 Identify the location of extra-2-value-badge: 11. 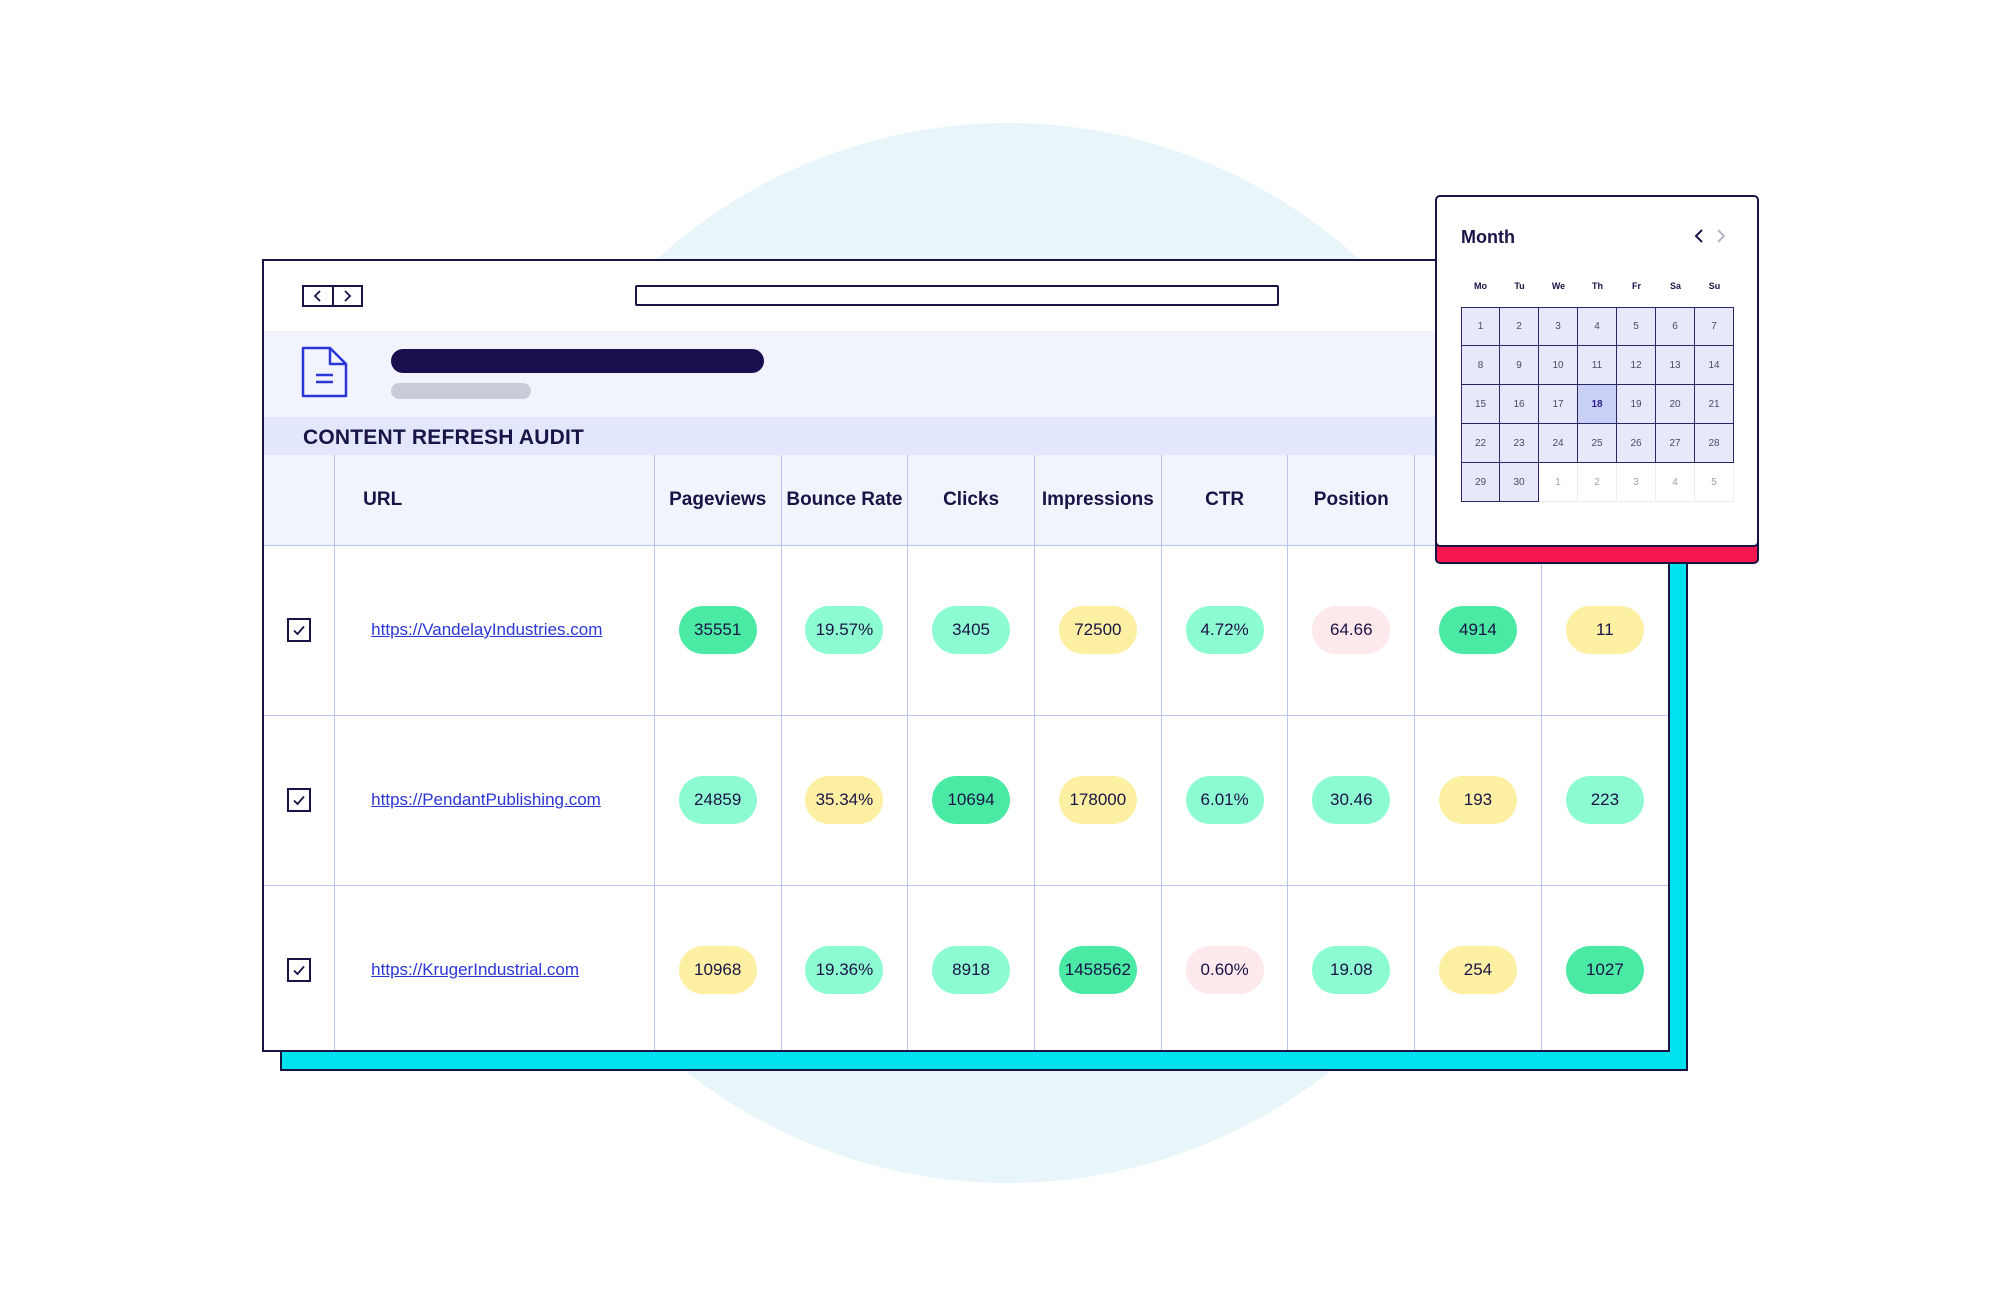
(1604, 630).